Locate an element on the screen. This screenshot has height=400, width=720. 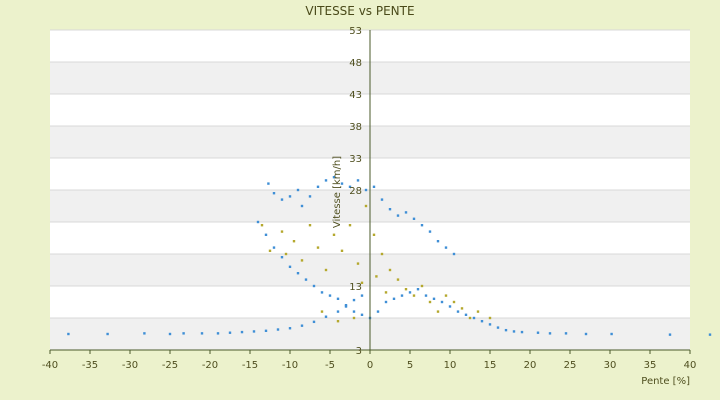
x-tick-label: 0 is located at coordinates (370, 365).